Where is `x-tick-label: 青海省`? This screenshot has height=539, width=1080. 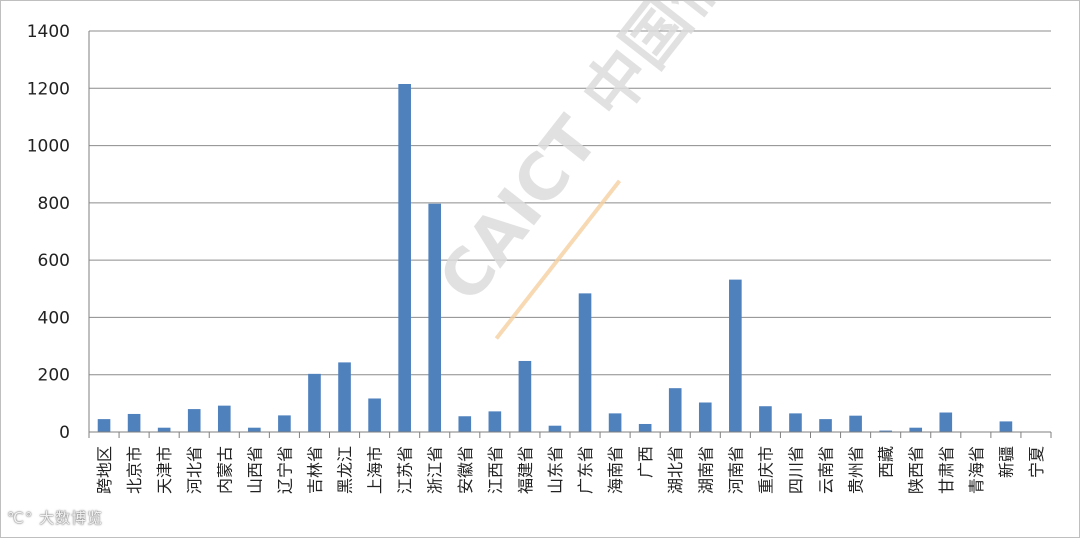 x-tick-label: 青海省 is located at coordinates (976, 470).